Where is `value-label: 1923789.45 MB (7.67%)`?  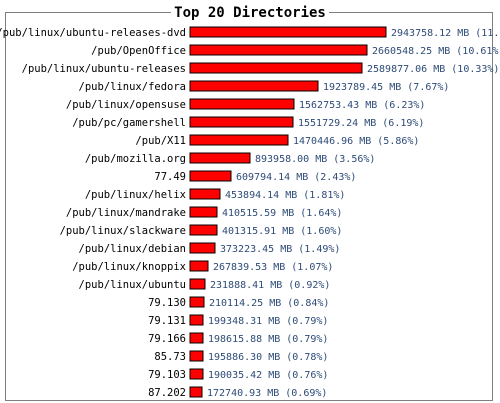
value-label: 1923789.45 MB (7.67%) is located at coordinates (386, 87).